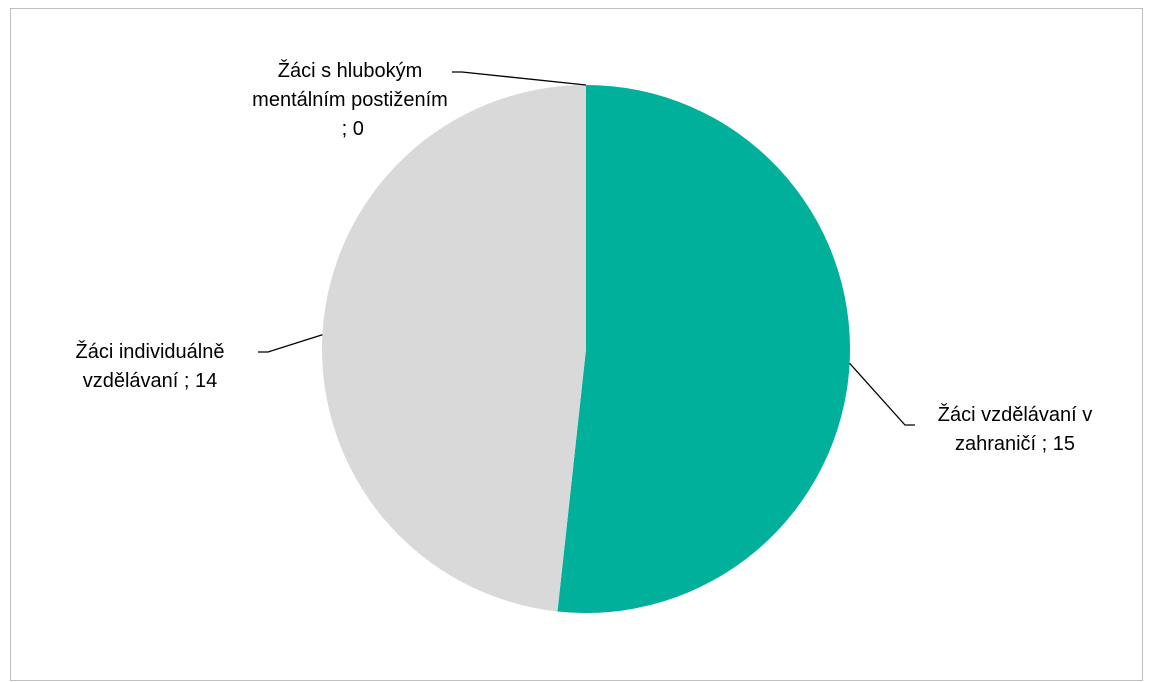  I want to click on data-label: Žáci individuálně vzdělávaní ; 14, so click(150, 367).